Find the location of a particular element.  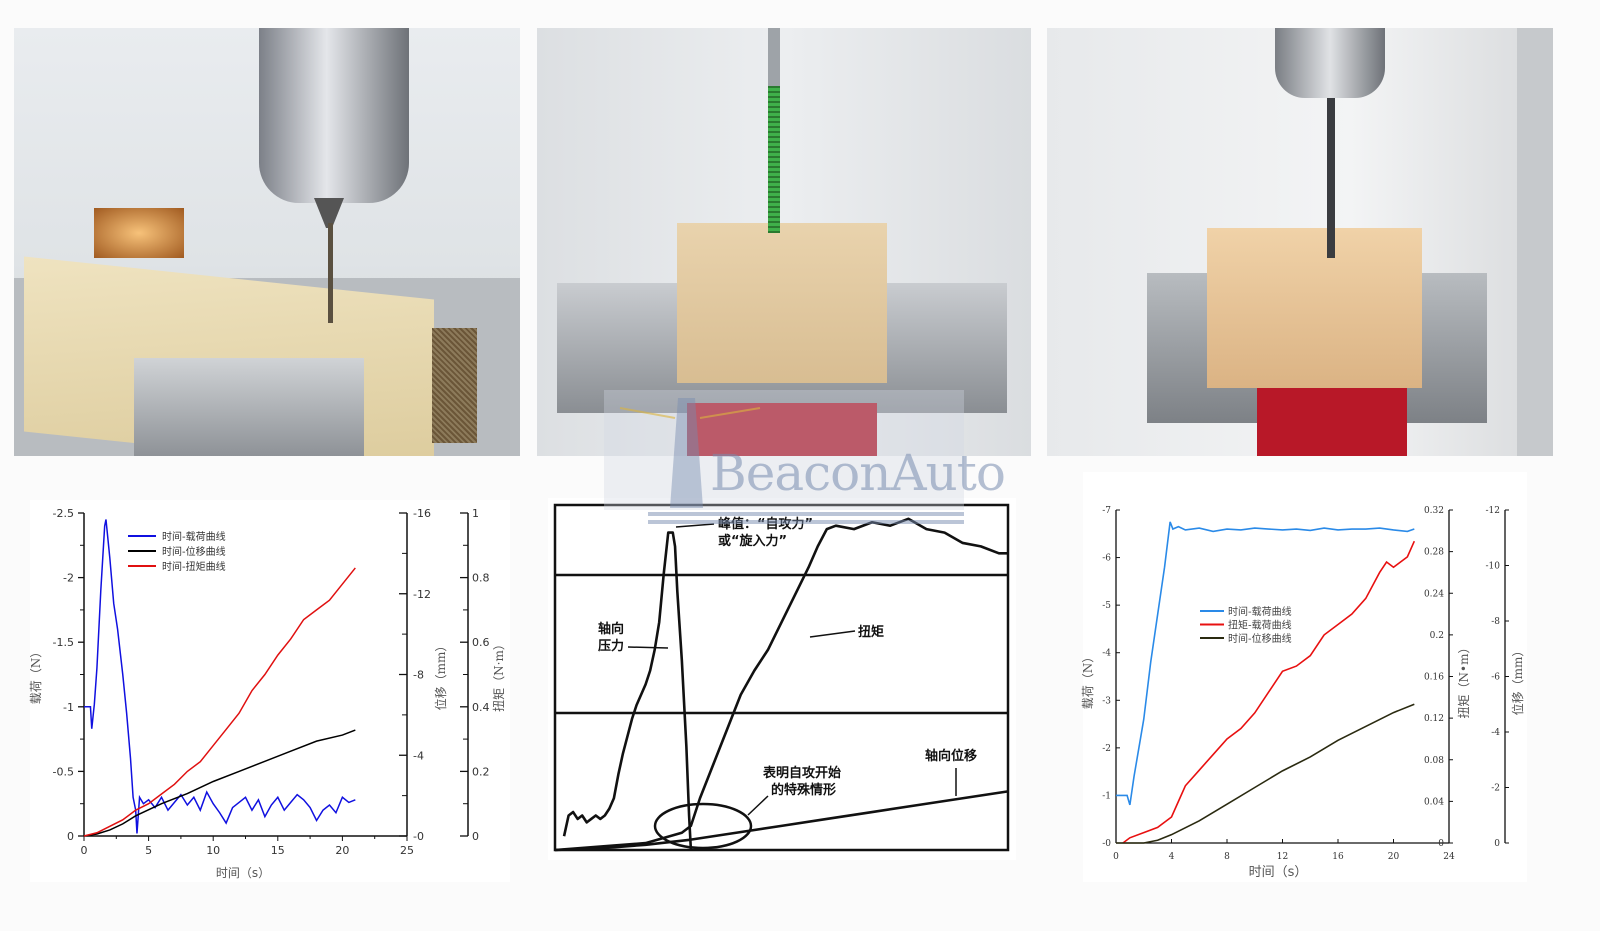

chart3-y3-axis-tick-label: -4 is located at coordinates (1495, 733).